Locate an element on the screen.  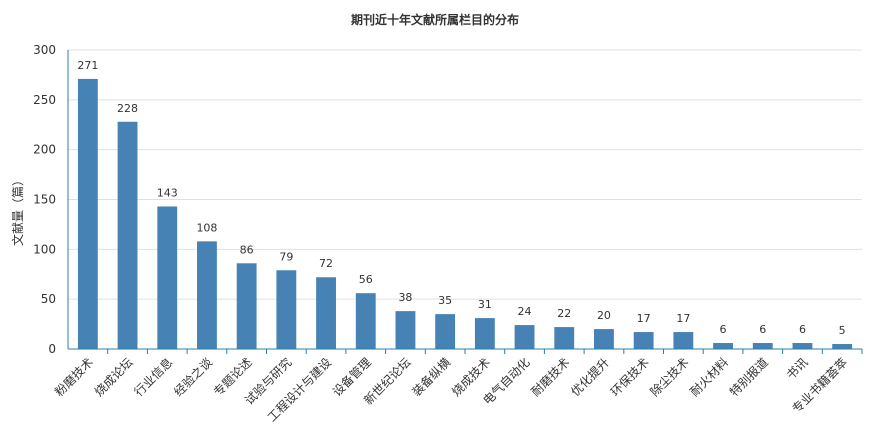
data-label: 5 is located at coordinates (842, 330).